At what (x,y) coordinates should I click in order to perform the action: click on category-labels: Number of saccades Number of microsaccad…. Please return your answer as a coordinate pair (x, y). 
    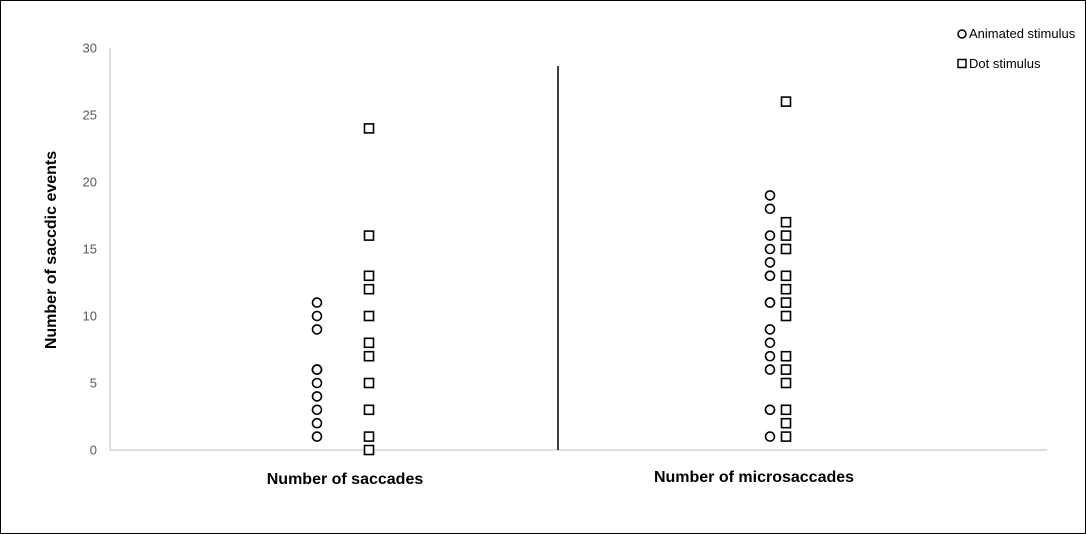
    Looking at the image, I should click on (560, 478).